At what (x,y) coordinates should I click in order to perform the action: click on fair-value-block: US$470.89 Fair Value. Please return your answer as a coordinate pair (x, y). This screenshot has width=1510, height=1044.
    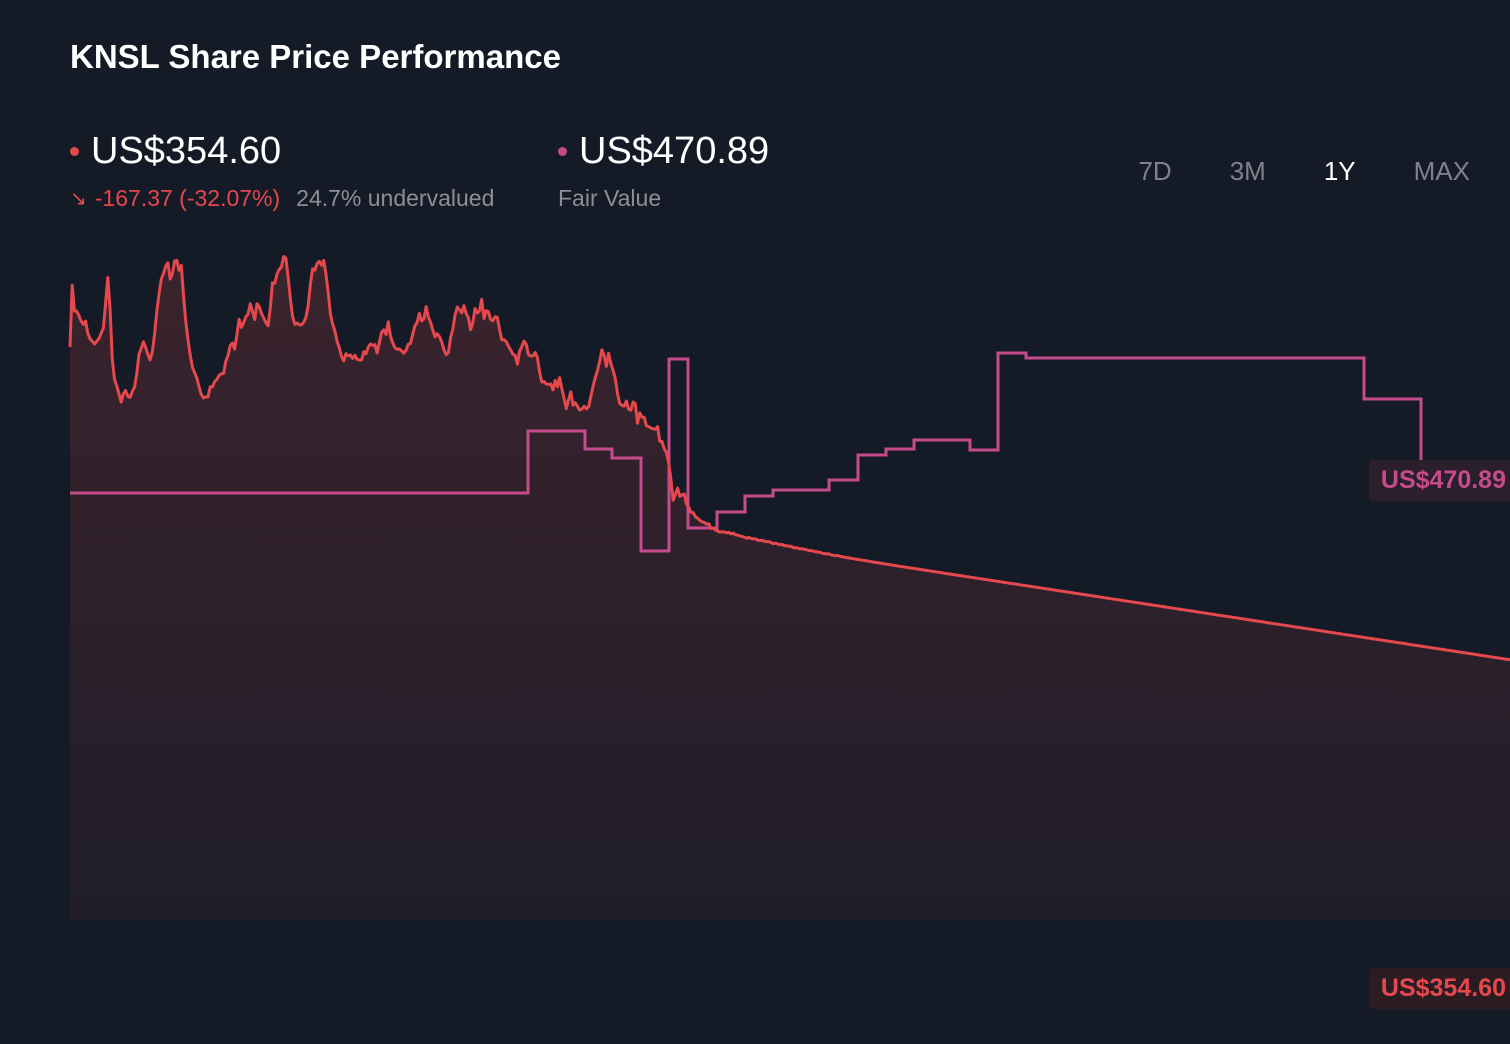
    Looking at the image, I should click on (663, 171).